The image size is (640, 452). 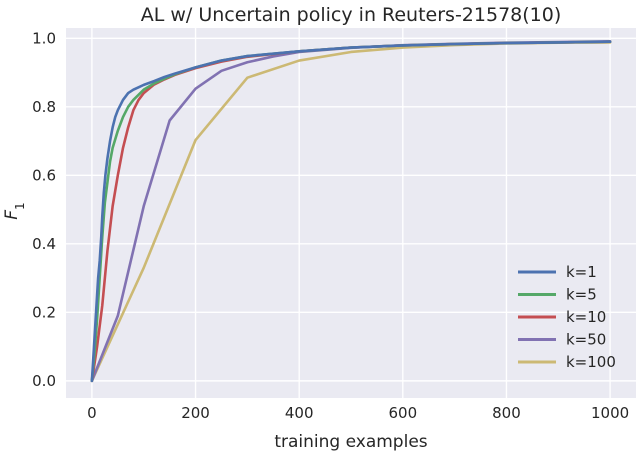 I want to click on legend-label: k=50, so click(x=586, y=340).